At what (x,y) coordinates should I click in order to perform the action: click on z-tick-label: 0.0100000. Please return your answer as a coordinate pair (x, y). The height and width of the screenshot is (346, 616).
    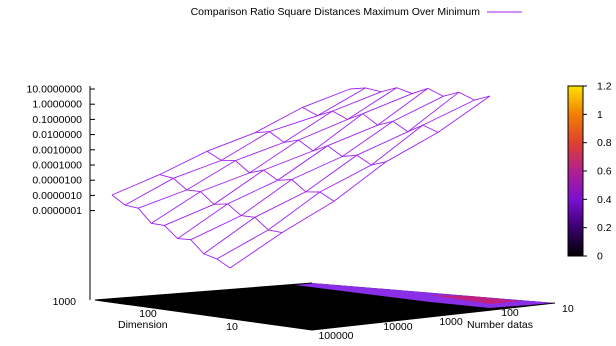
    Looking at the image, I should click on (57, 135).